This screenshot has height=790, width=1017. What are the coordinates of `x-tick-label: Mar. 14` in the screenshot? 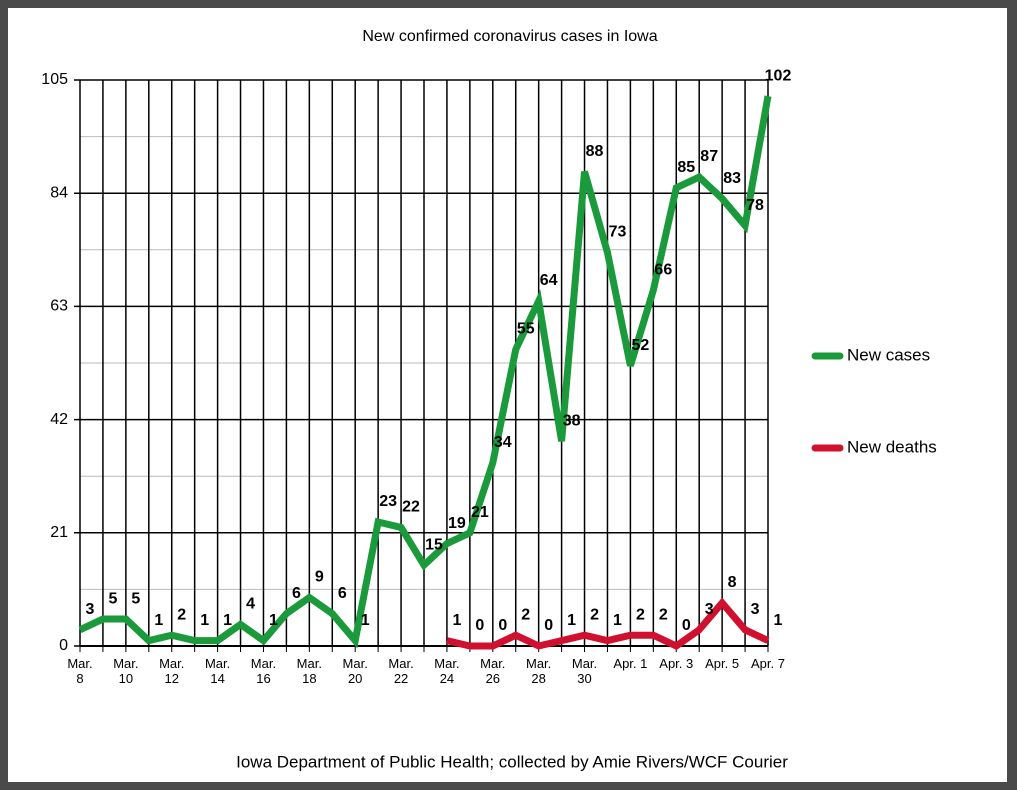 It's located at (217, 671).